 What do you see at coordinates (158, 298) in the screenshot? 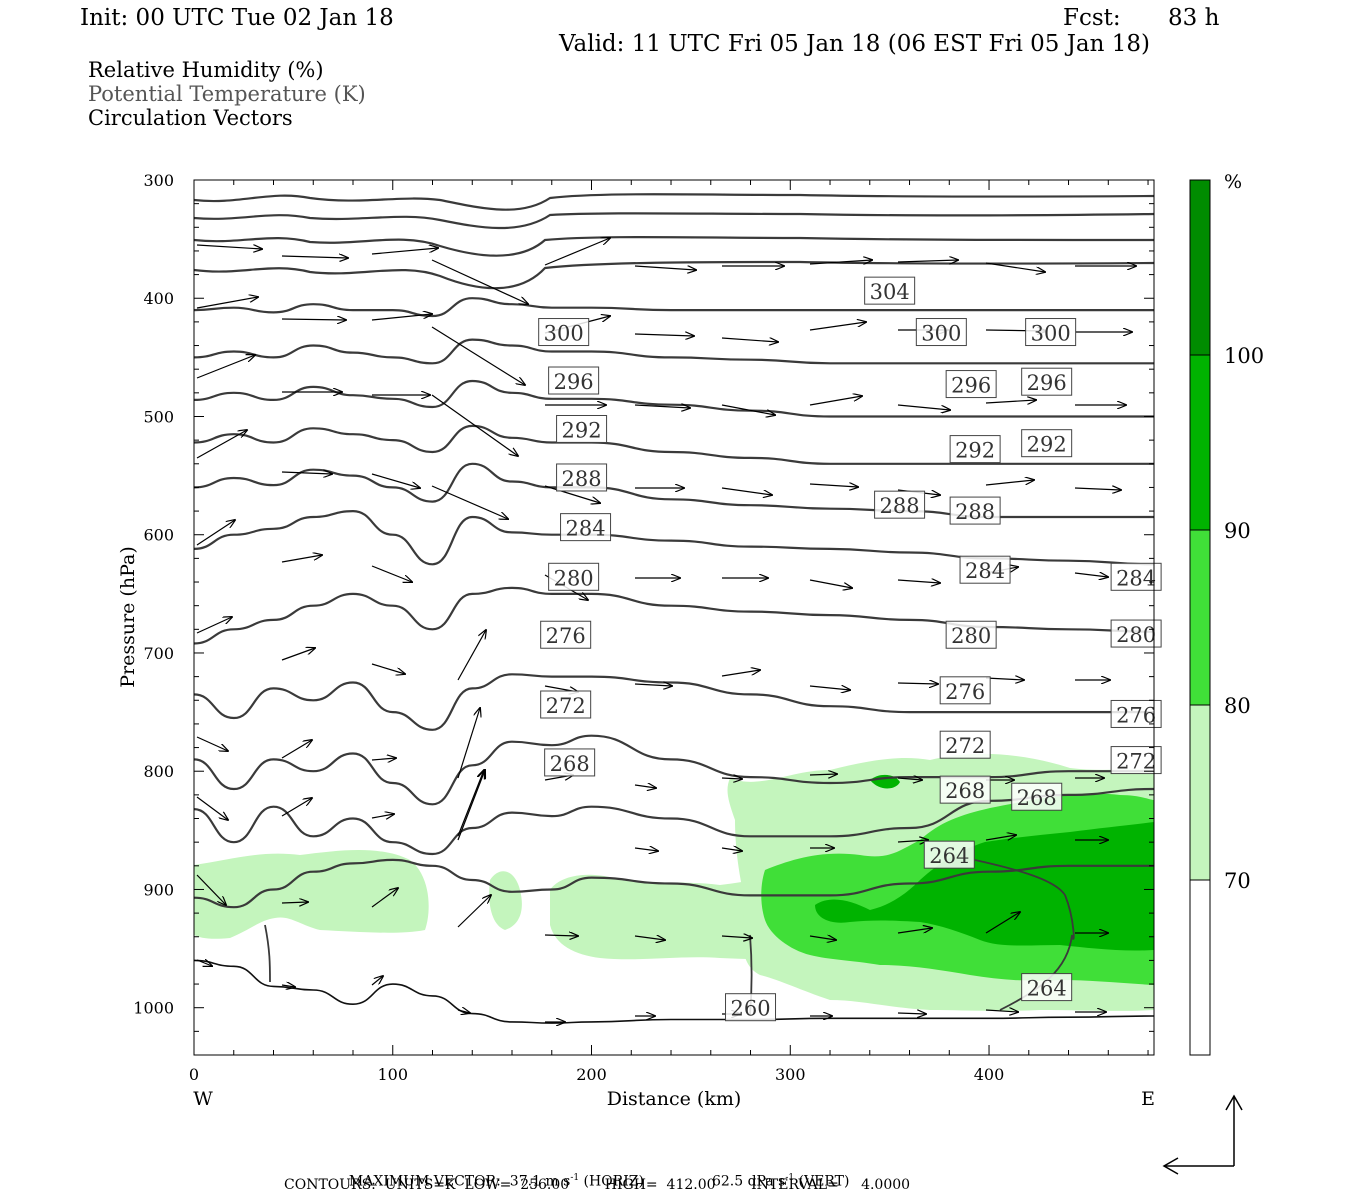
I see `y-tick-label: 400` at bounding box center [158, 298].